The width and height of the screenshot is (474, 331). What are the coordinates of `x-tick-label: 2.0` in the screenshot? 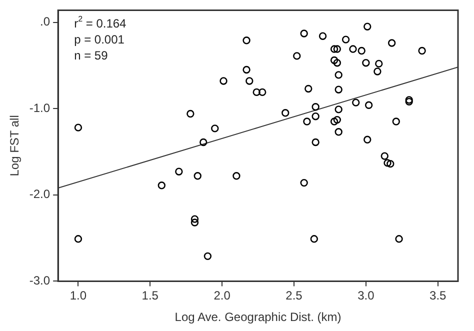 It's located at (222, 295).